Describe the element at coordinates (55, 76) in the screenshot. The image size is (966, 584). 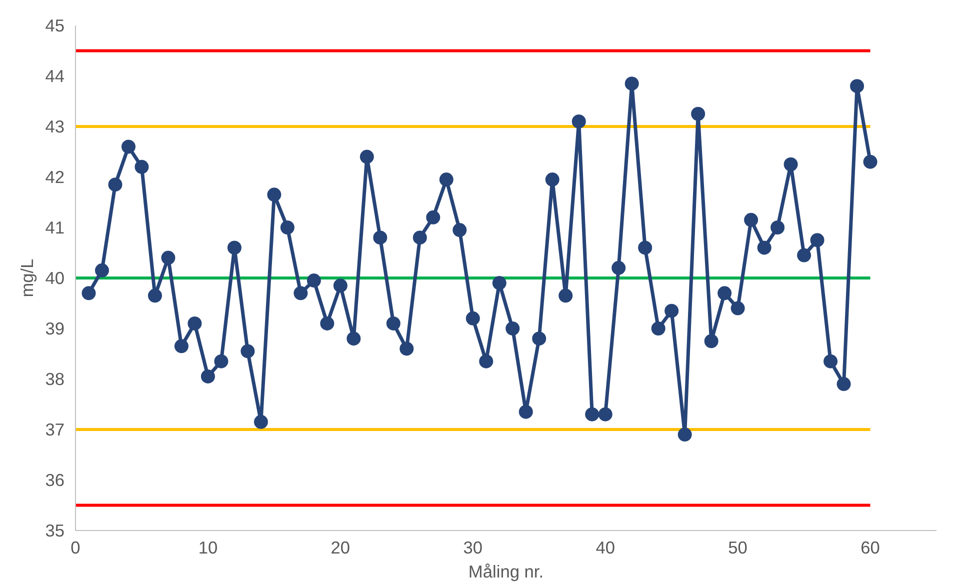
I see `y-tick-label: 44` at that location.